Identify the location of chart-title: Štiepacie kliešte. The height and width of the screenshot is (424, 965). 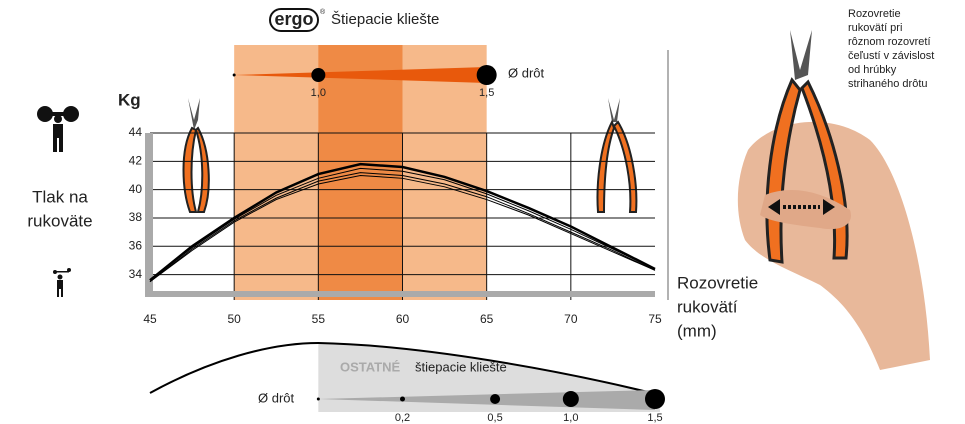
(385, 19).